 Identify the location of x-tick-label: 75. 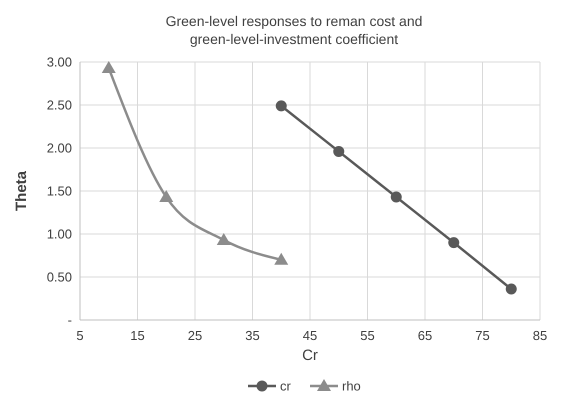
(482, 335).